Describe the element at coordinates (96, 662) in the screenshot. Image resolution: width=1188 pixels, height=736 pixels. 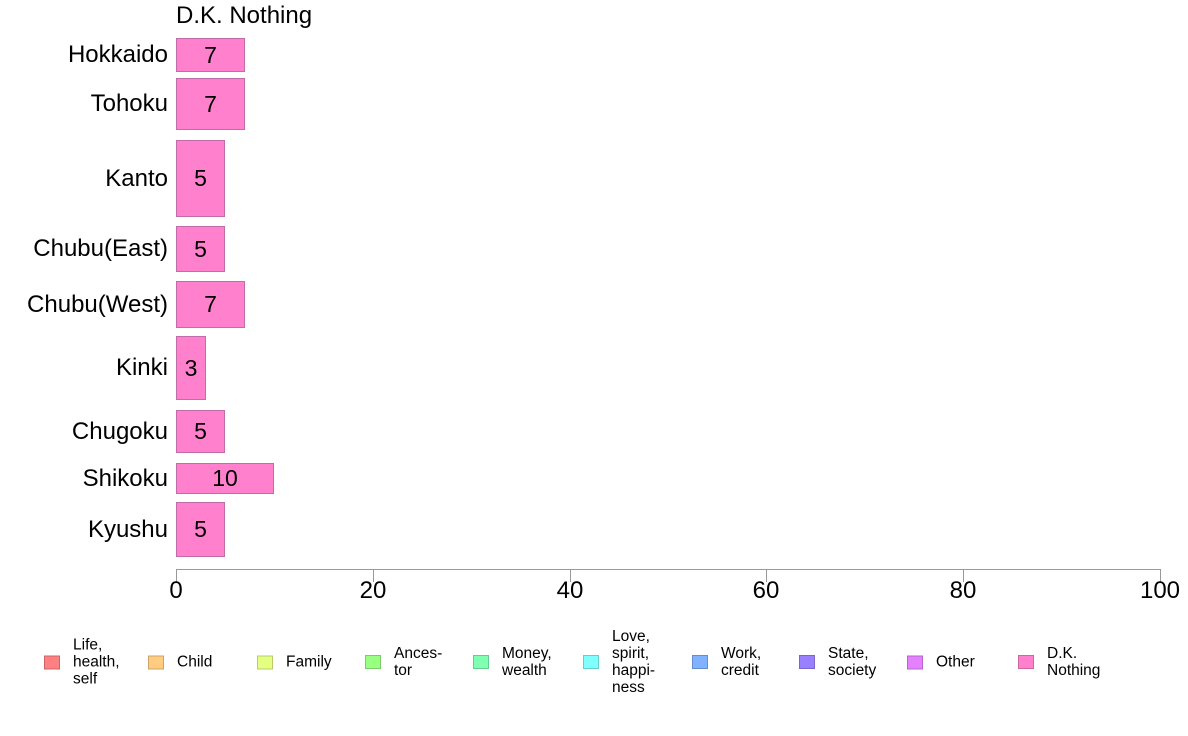
I see `legend-label-life: Life, health, self` at that location.